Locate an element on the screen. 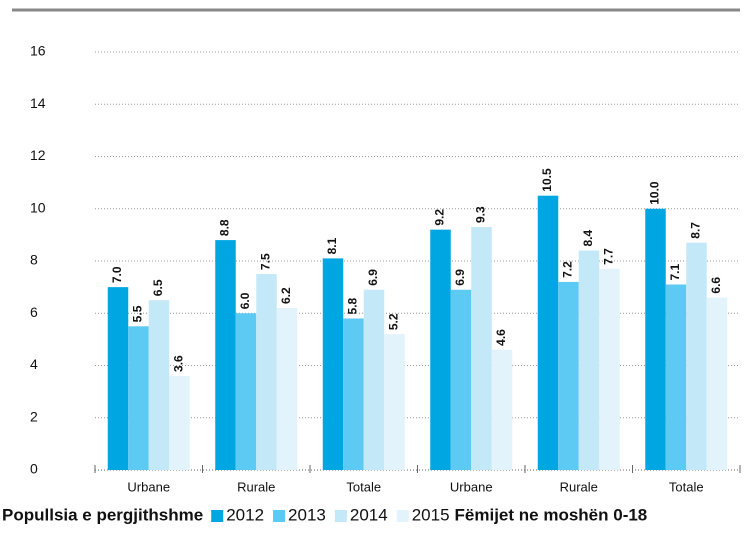 Image resolution: width=754 pixels, height=536 pixels. value-label: 5.8 is located at coordinates (353, 305).